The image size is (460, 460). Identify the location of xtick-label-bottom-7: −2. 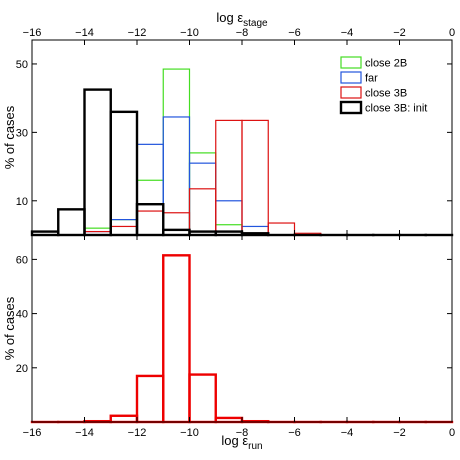
(399, 433).